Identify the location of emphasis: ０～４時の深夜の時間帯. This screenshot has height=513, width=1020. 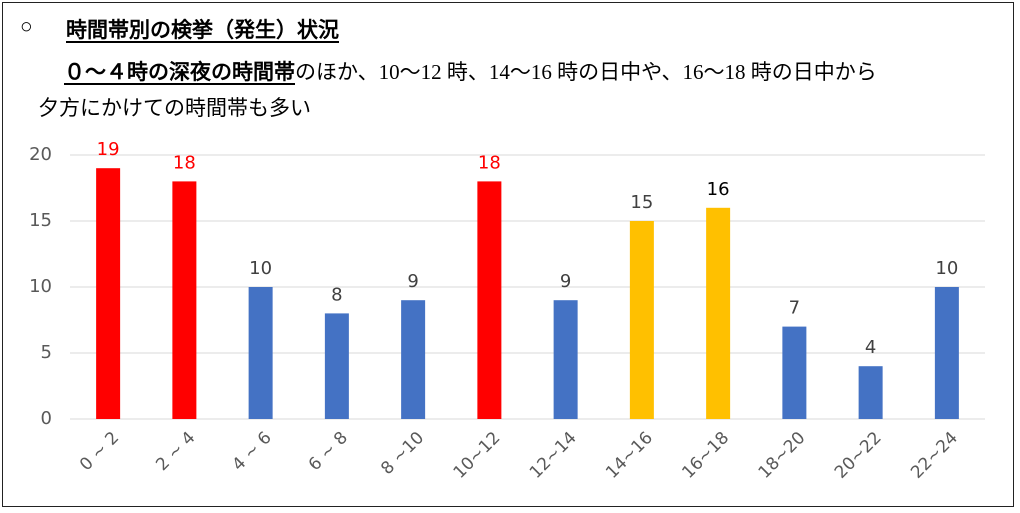
(179, 72).